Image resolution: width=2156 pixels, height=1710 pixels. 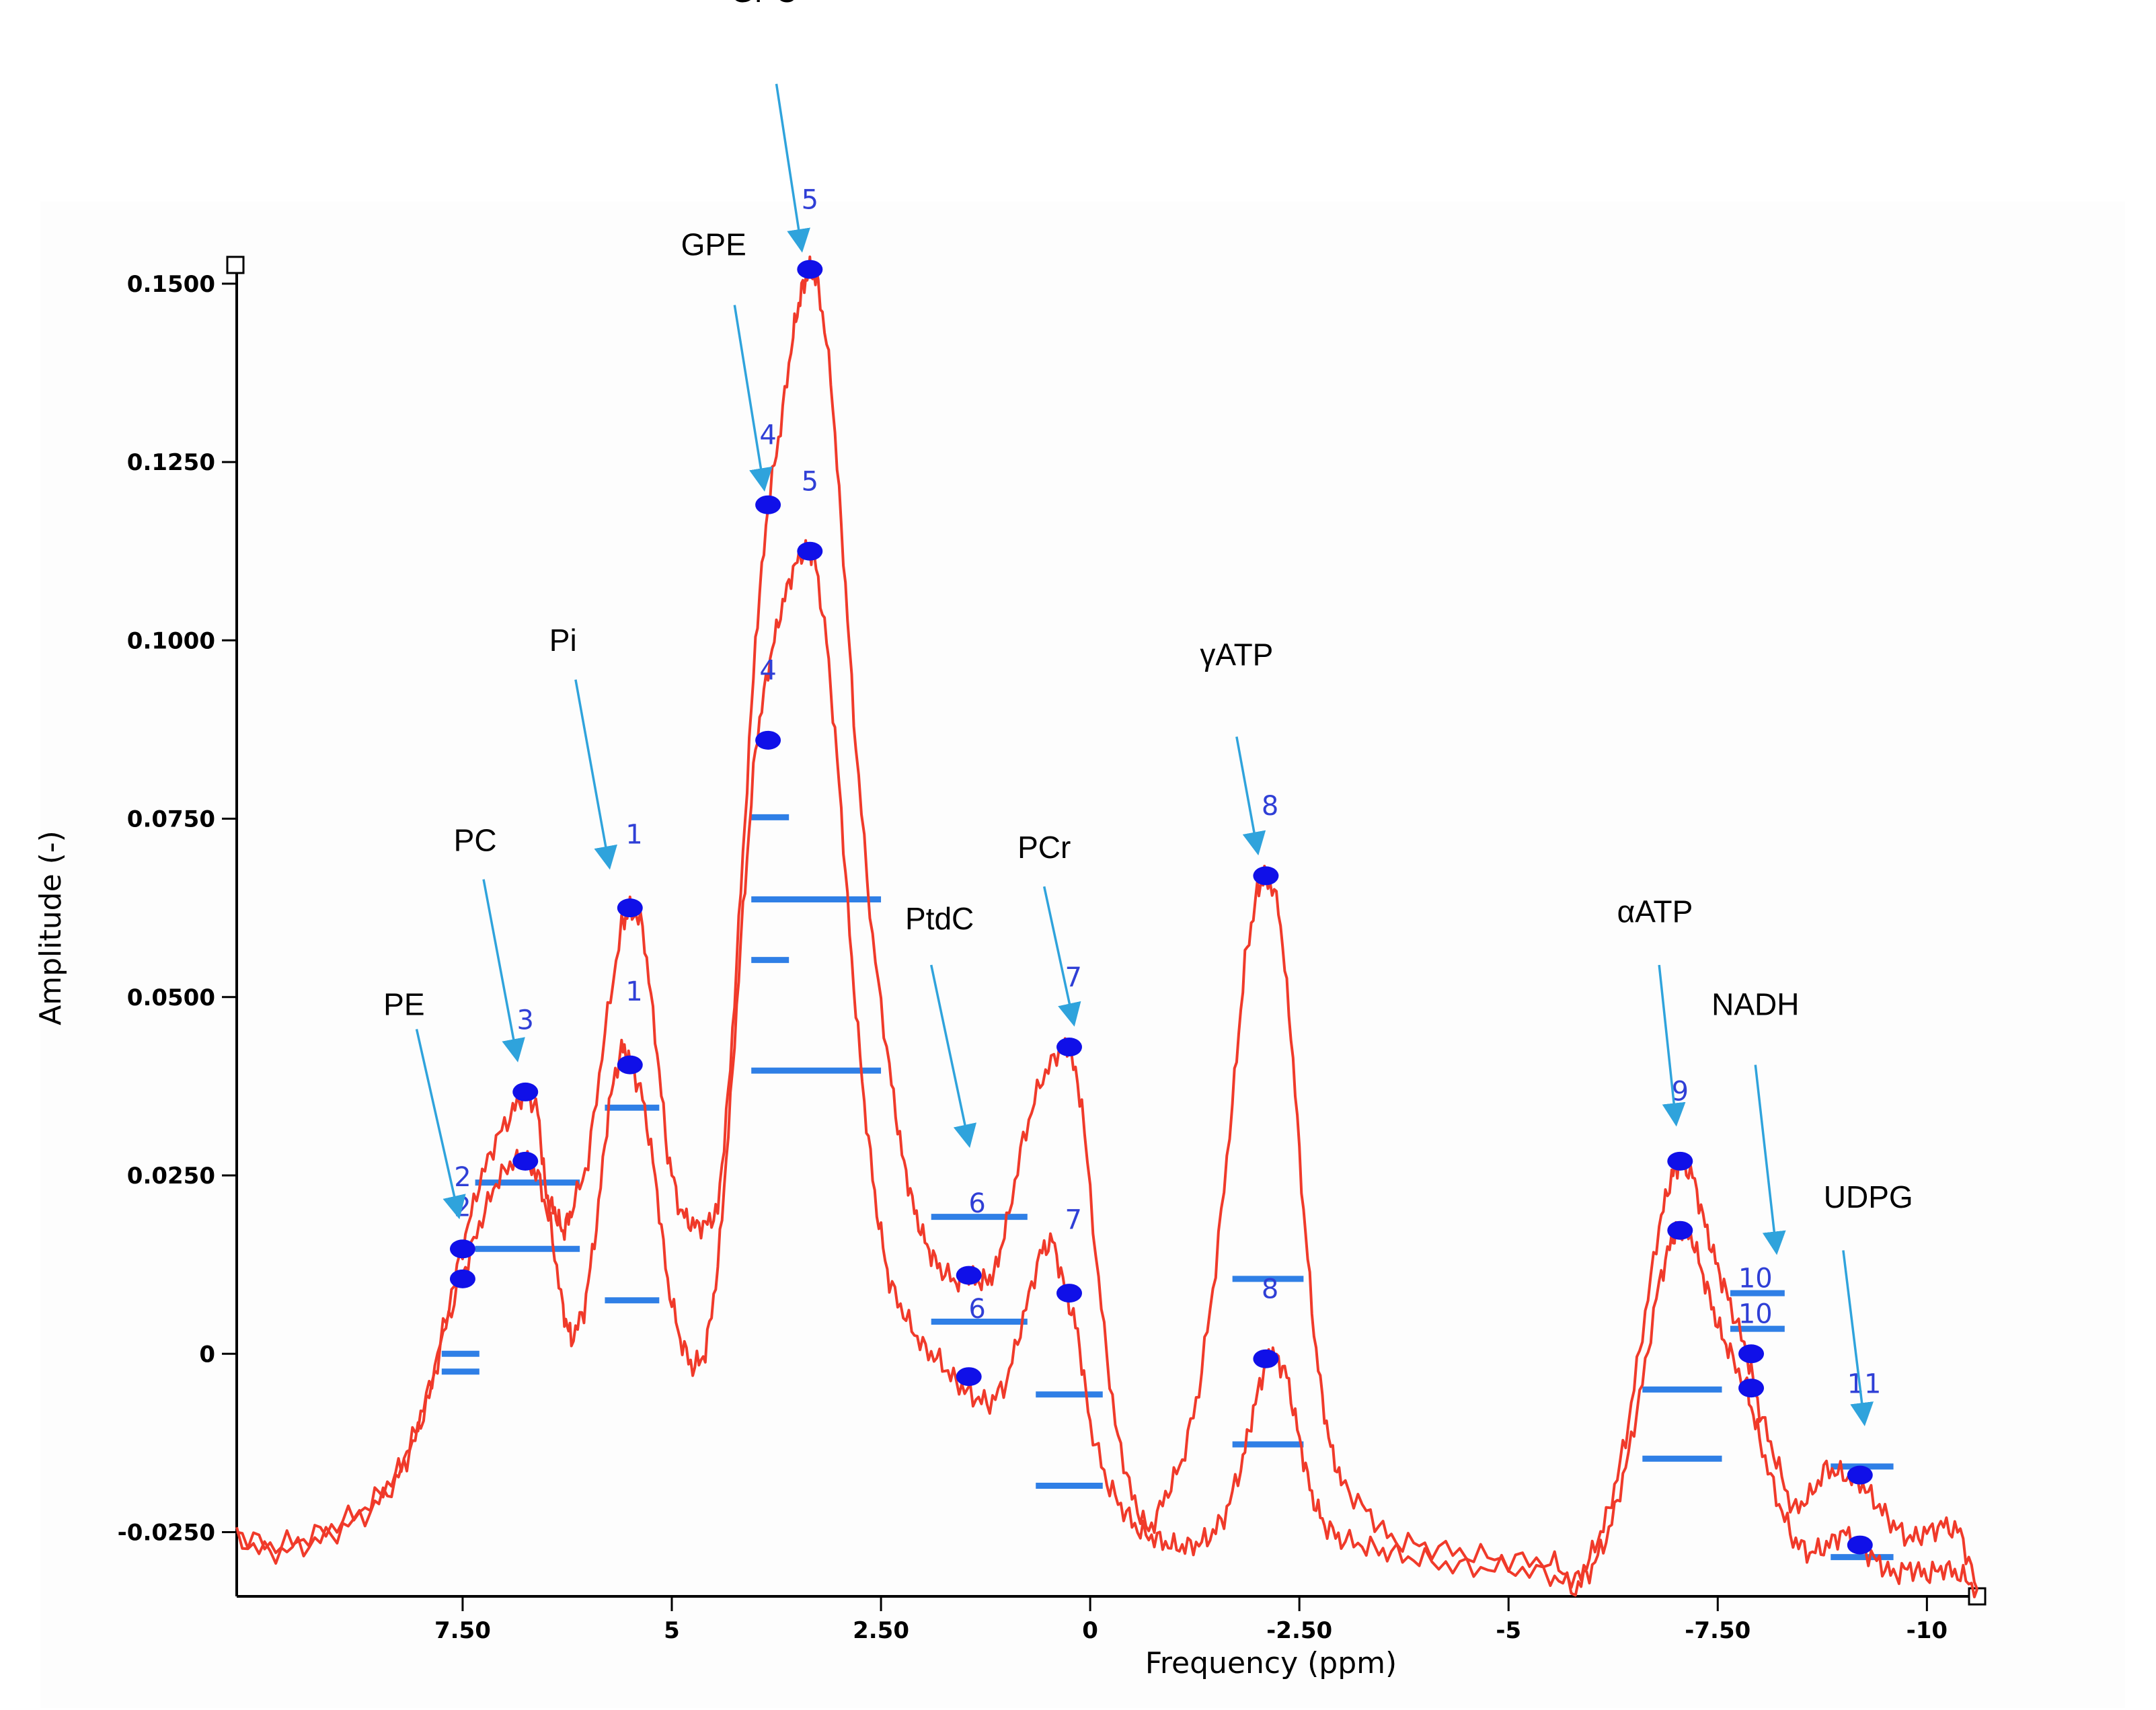 I want to click on annotation-label: PC, so click(x=476, y=839).